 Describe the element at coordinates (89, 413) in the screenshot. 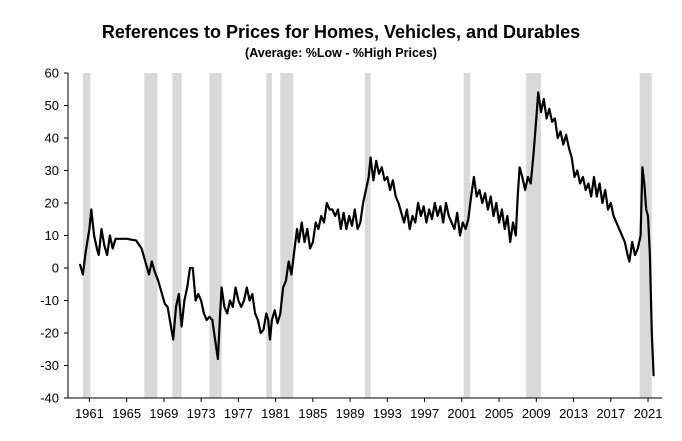

I see `x-tick-label: 1961` at that location.